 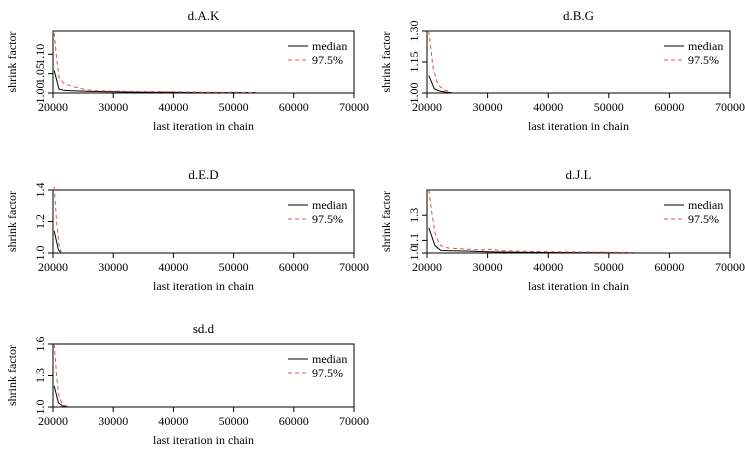 What do you see at coordinates (669, 267) in the screenshot?
I see `chart-4-x-tick-label: 60000` at bounding box center [669, 267].